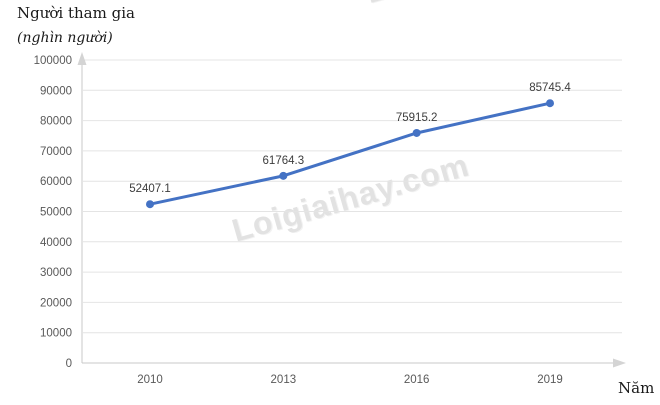 This screenshot has height=405, width=660. Describe the element at coordinates (76, 13) in the screenshot. I see `chart-title: Người tham gia` at that location.